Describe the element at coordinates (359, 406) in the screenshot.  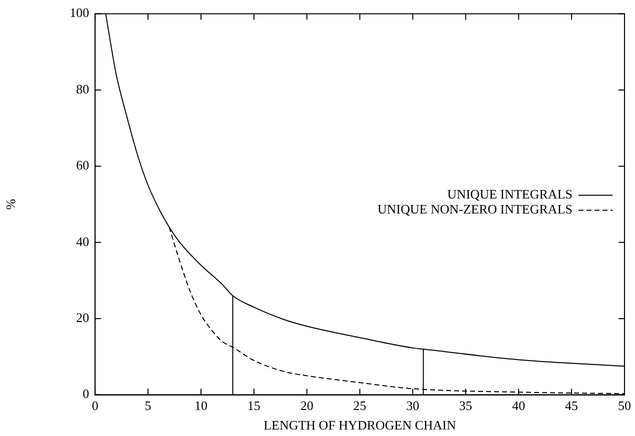
I see `x-tick-label: 25` at that location.